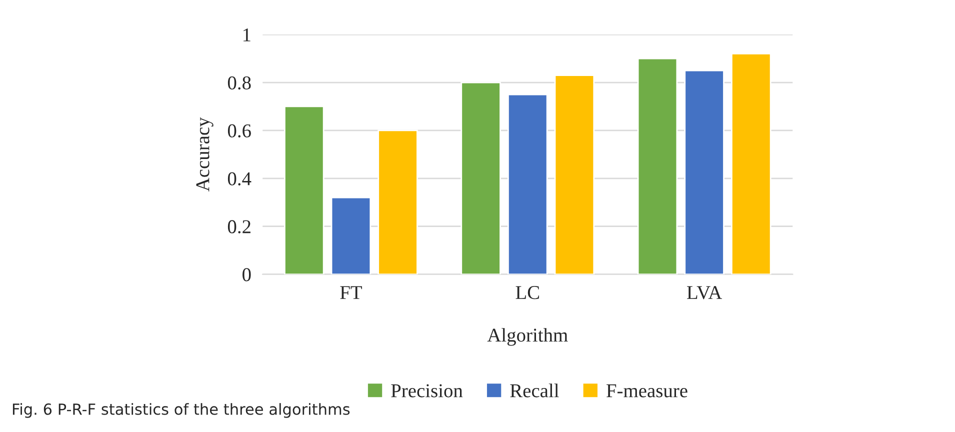  Describe the element at coordinates (704, 293) in the screenshot. I see `x-tick-label: LVA` at that location.